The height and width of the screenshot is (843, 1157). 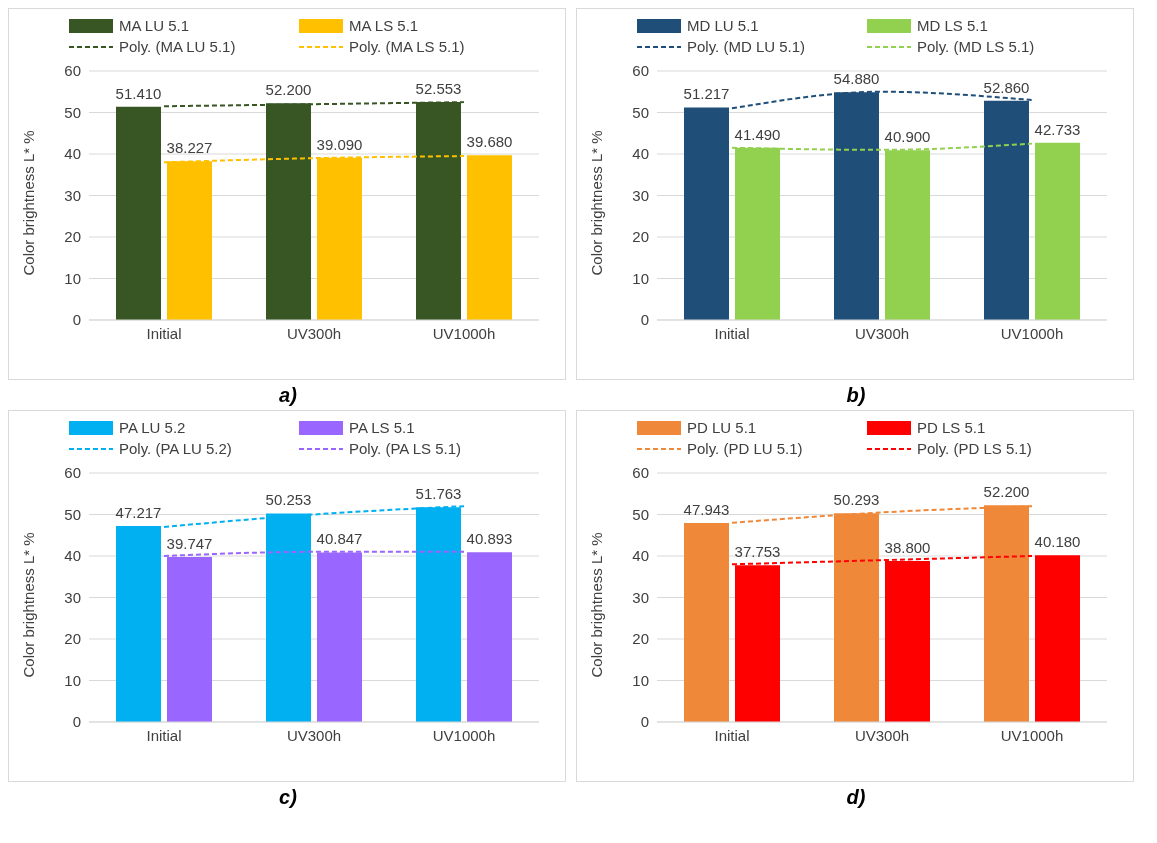 What do you see at coordinates (489, 142) in the screenshot?
I see `data-label: 39.680` at bounding box center [489, 142].